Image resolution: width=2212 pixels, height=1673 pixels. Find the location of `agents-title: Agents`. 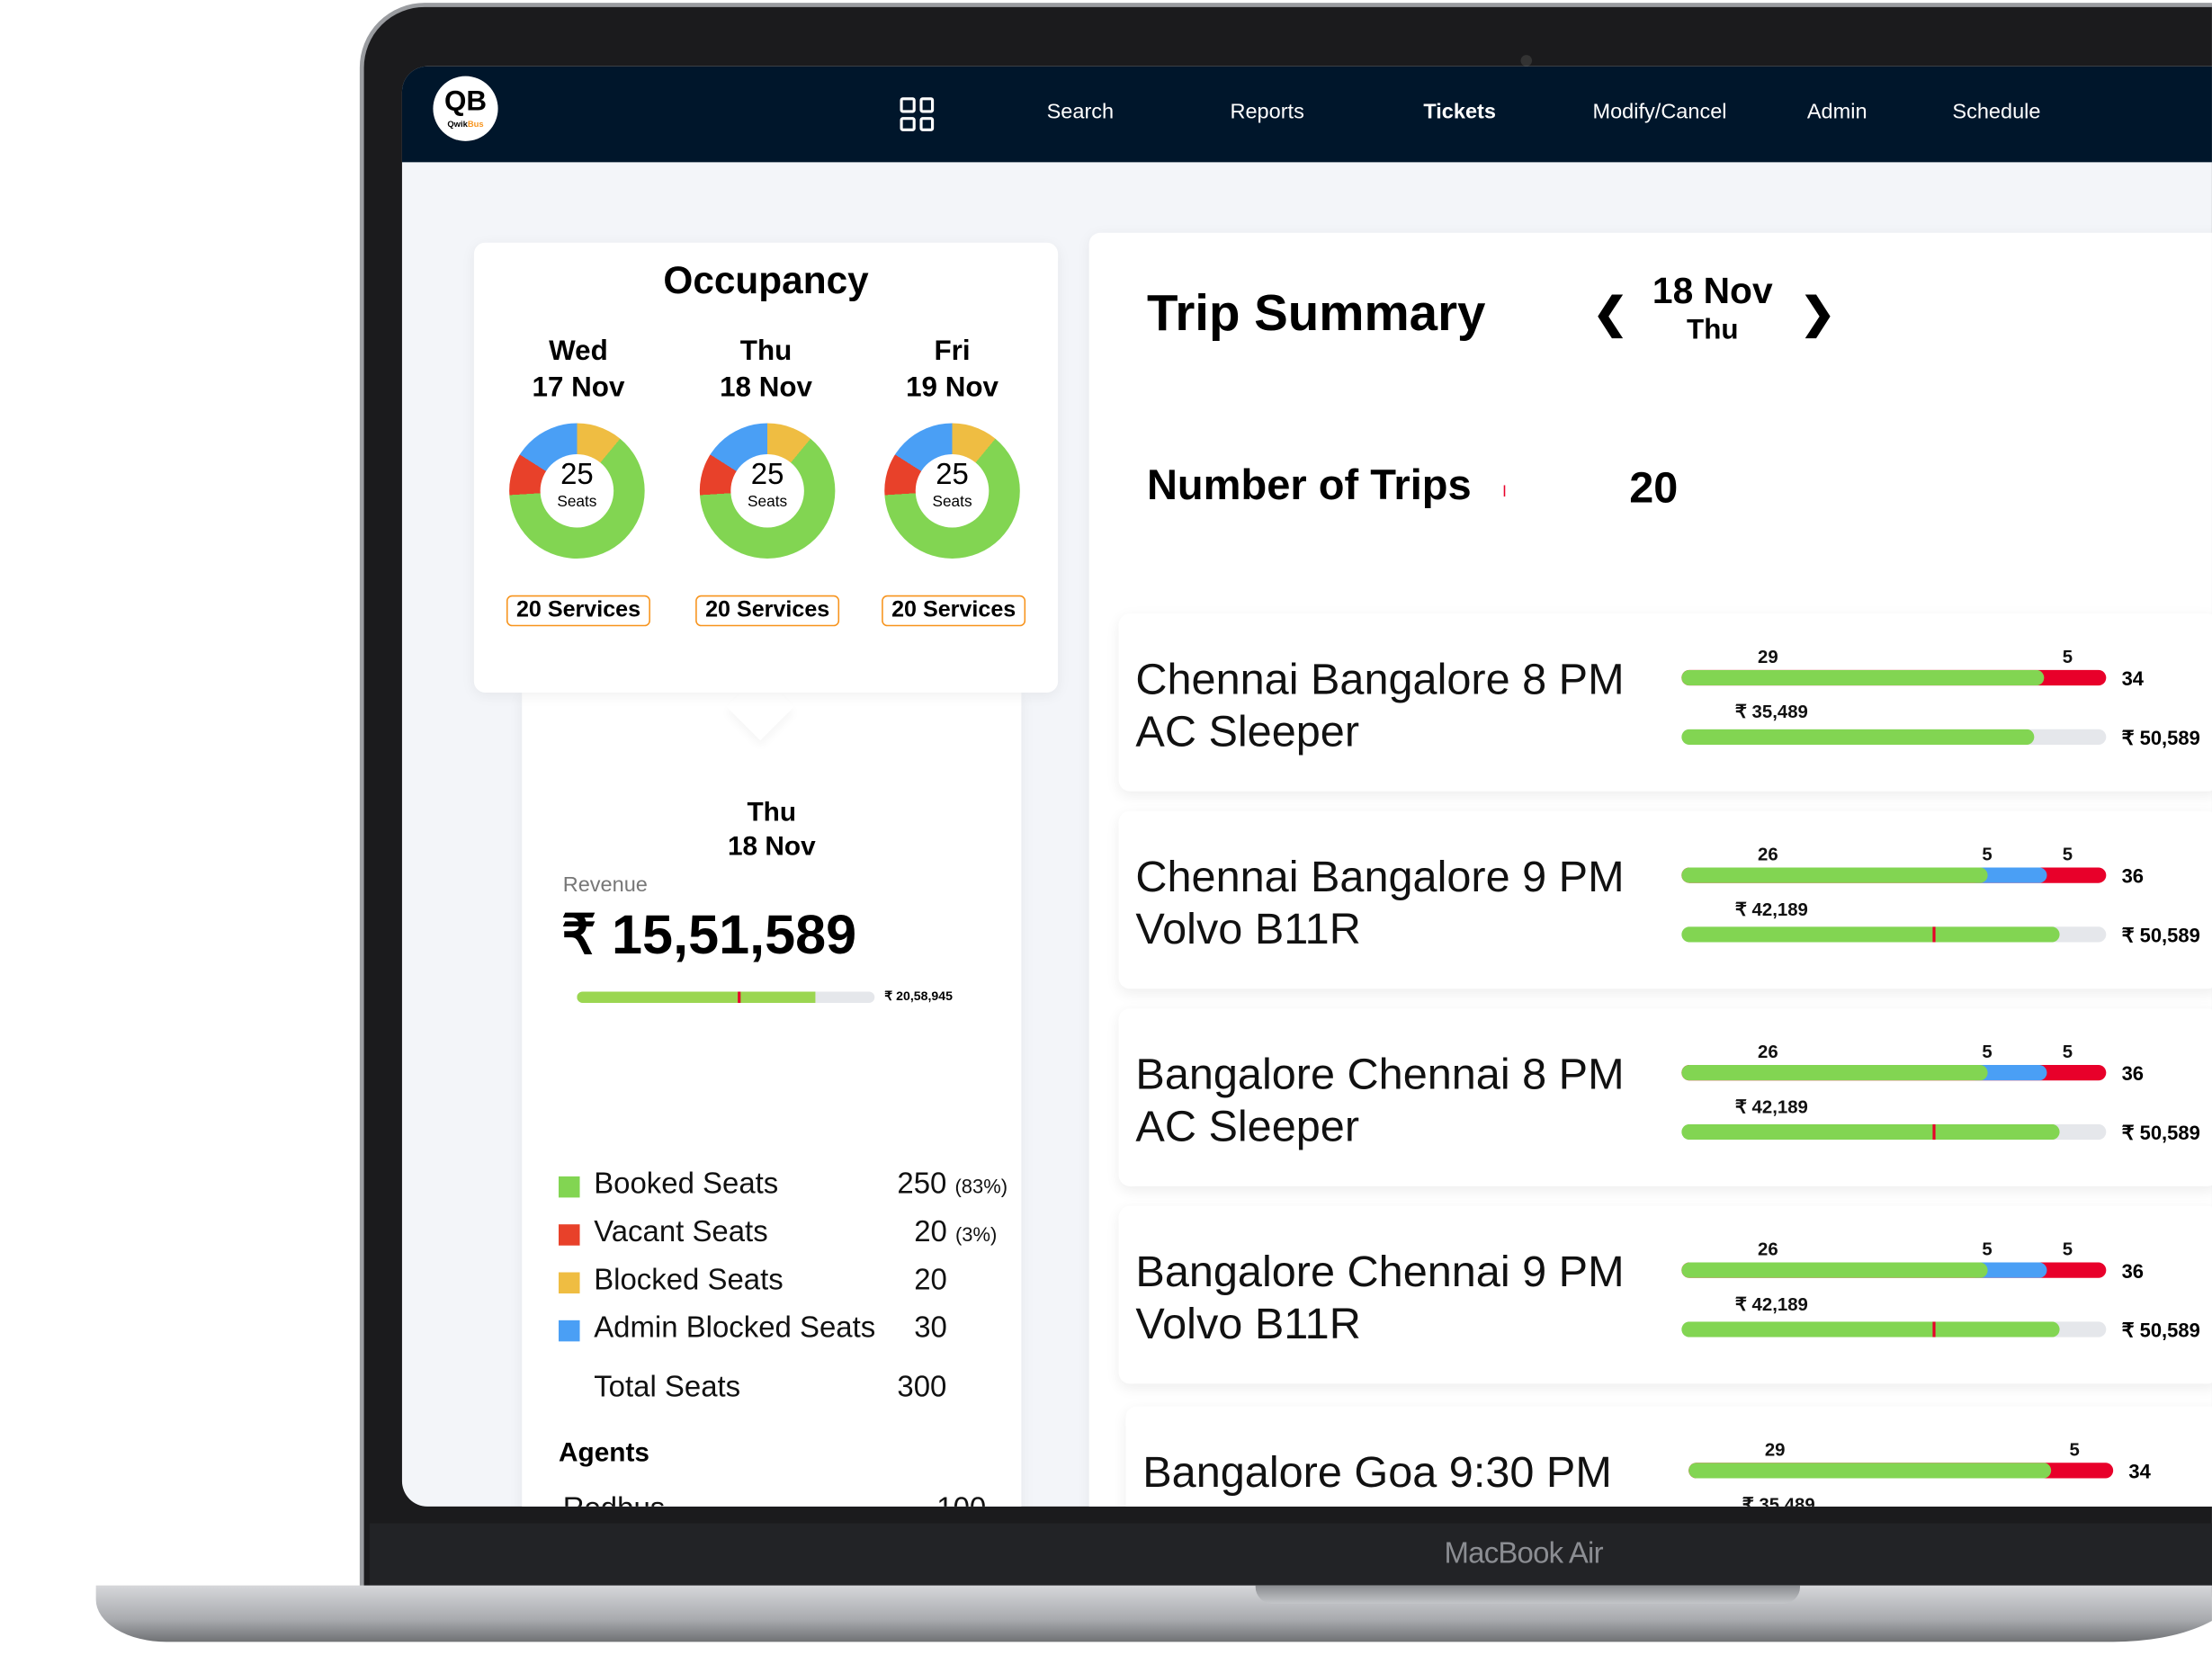

agents-title: Agents is located at coordinates (604, 1453).